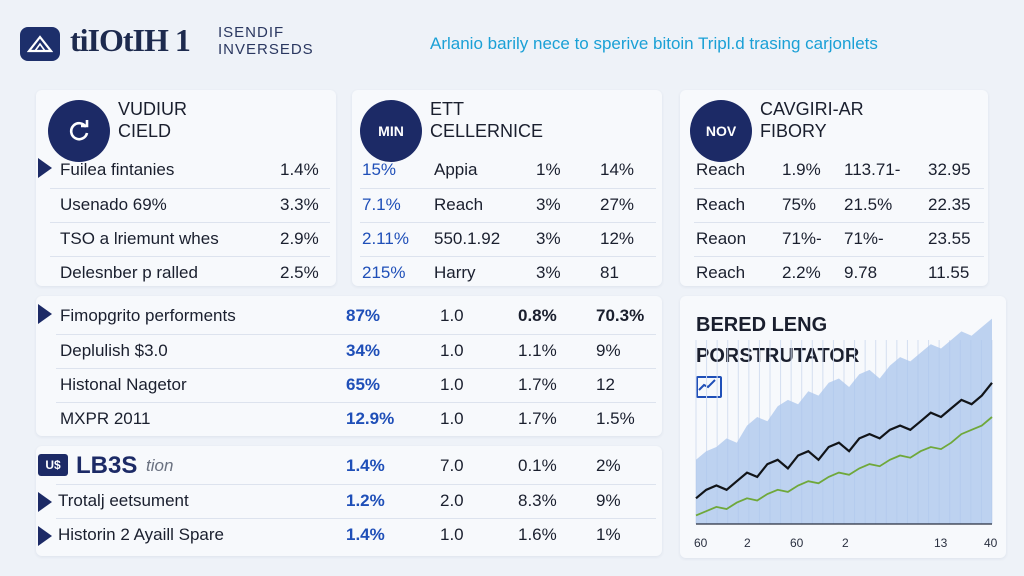 The width and height of the screenshot is (1024, 576). What do you see at coordinates (381, 204) in the screenshot?
I see `row-metric: 7.1%` at bounding box center [381, 204].